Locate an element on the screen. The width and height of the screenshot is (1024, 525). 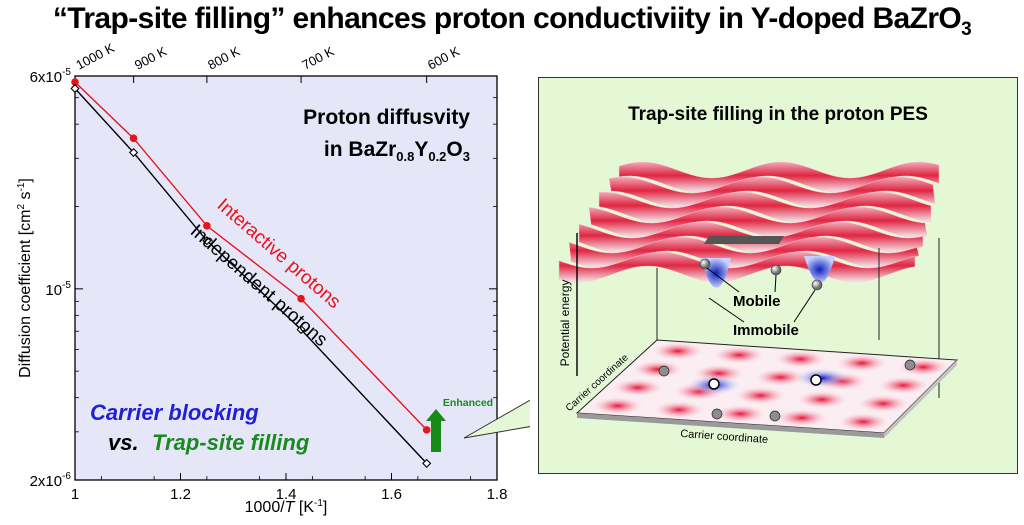
annotation-formula-sub: 0.2 is located at coordinates (437, 156).